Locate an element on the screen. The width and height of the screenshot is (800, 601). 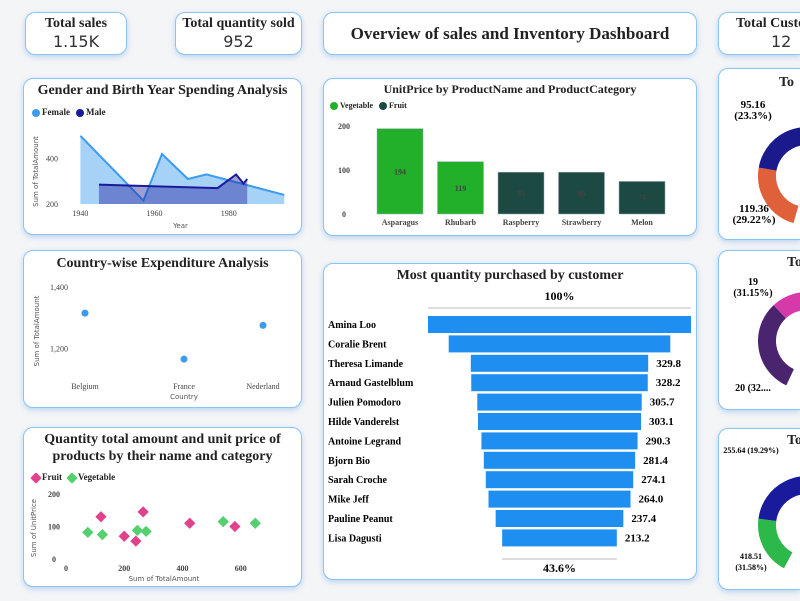
slice-label: 19 is located at coordinates (753, 282).